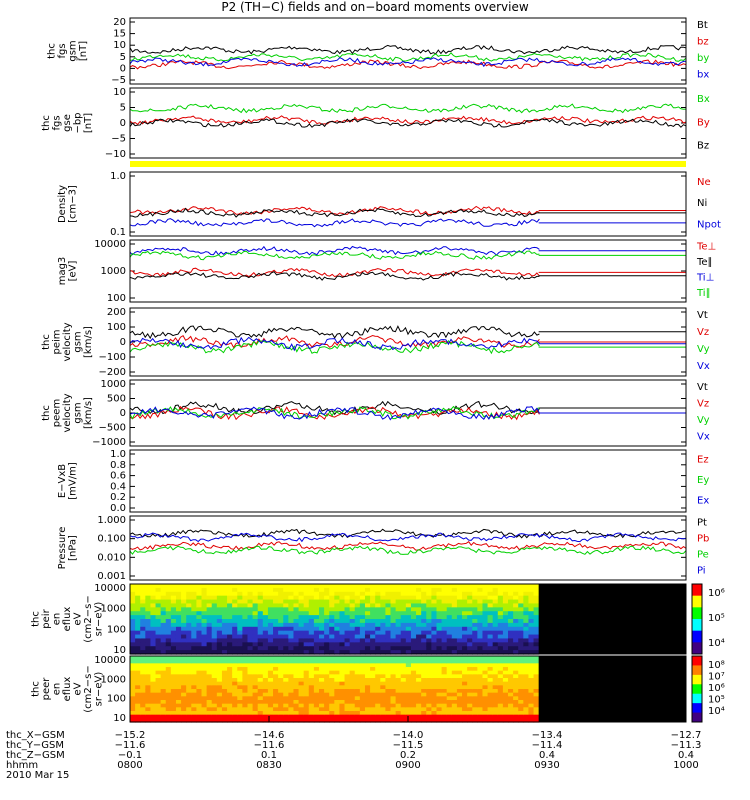 The height and width of the screenshot is (800, 750). What do you see at coordinates (67, 341) in the screenshot?
I see `axis-label: velocity` at bounding box center [67, 341].